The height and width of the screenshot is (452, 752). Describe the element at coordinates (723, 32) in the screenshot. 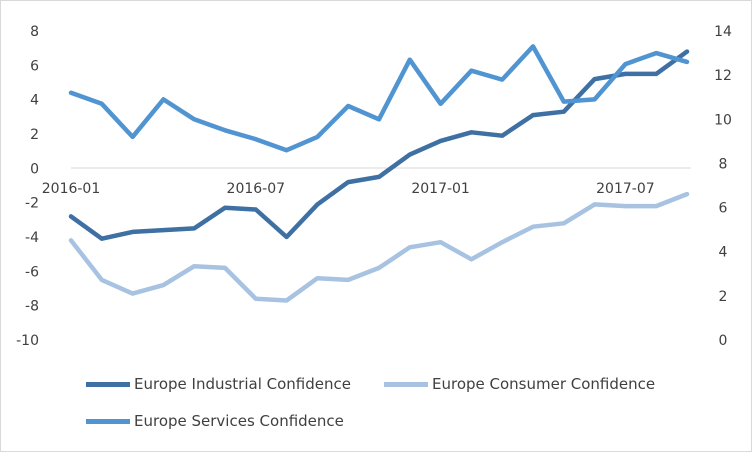

I see `y-right-tick-label: 14` at that location.